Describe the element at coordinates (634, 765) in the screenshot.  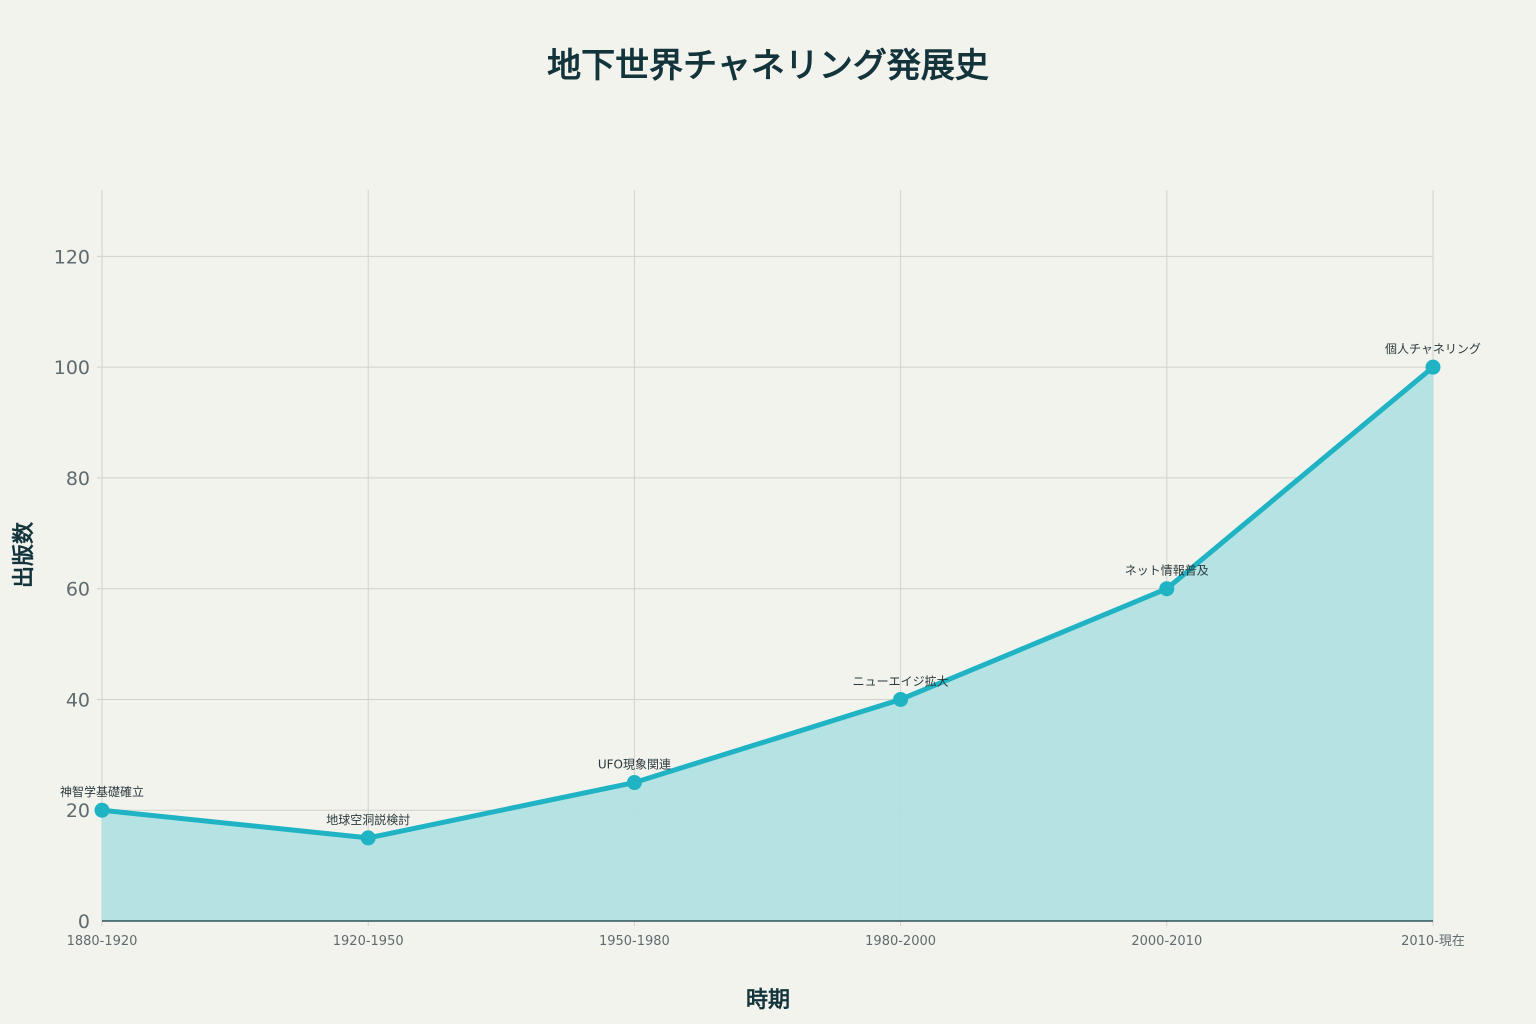
I see `data-label: UFO現象関連` at that location.